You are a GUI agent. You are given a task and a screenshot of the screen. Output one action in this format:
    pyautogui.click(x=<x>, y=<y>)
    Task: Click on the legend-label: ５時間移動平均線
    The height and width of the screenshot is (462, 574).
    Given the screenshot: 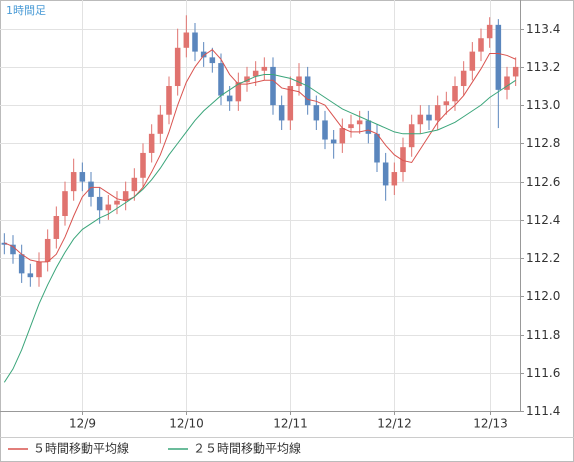 What is the action you would take?
    pyautogui.click(x=81, y=448)
    